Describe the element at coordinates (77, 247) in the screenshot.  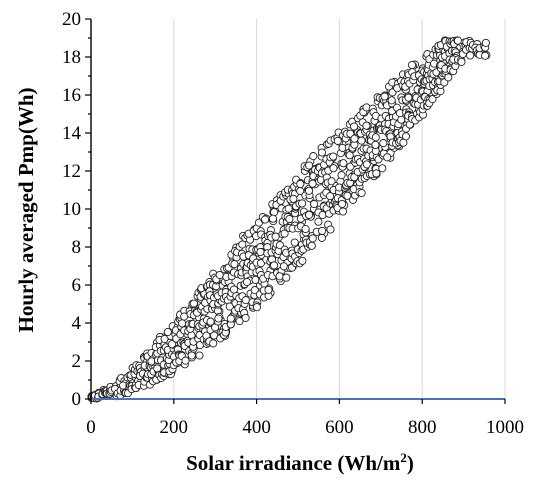
I see `y-tick-label: 8` at that location.